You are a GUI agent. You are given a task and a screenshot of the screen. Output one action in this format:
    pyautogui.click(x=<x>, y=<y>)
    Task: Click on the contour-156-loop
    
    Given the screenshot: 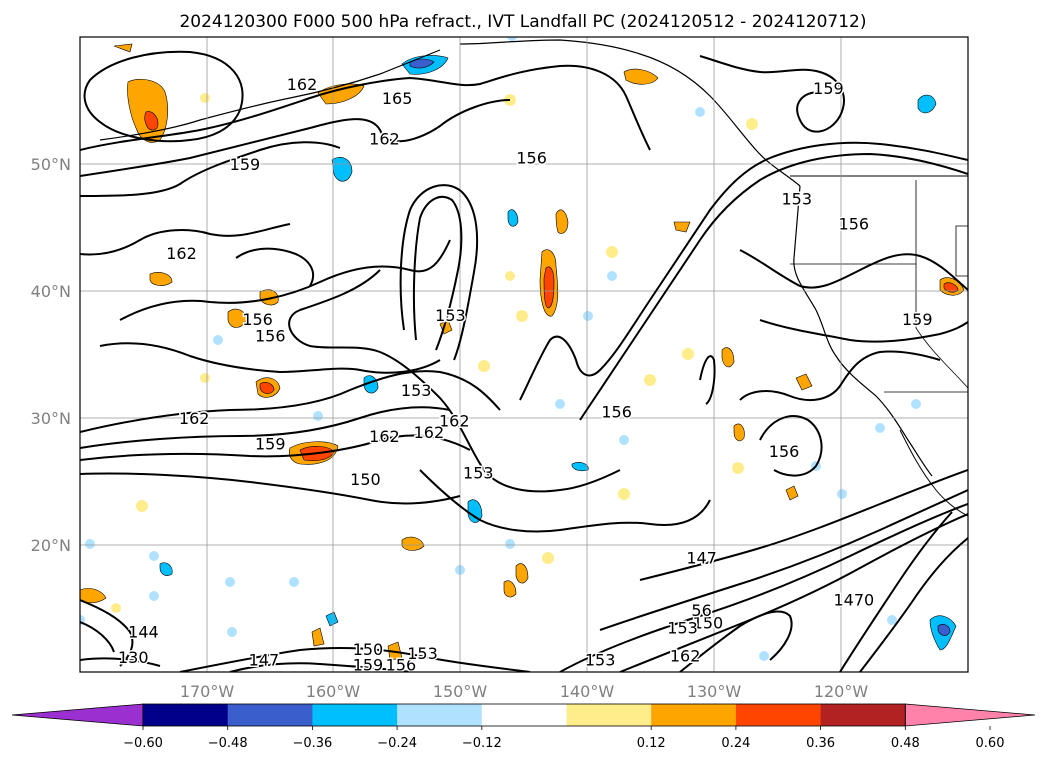 What is the action you would take?
    pyautogui.click(x=439, y=272)
    